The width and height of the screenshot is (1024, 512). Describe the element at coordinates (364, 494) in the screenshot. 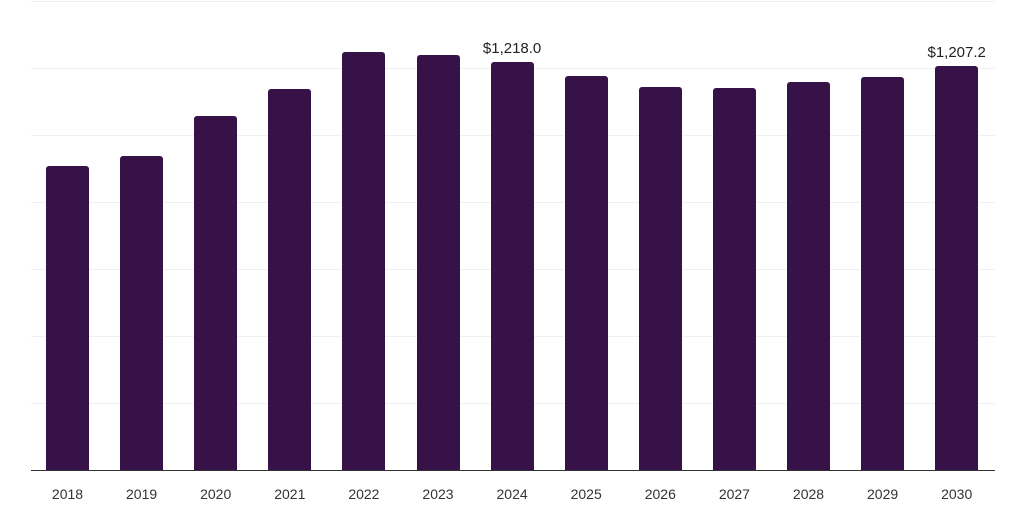

I see `x-tick-label: 2022` at that location.